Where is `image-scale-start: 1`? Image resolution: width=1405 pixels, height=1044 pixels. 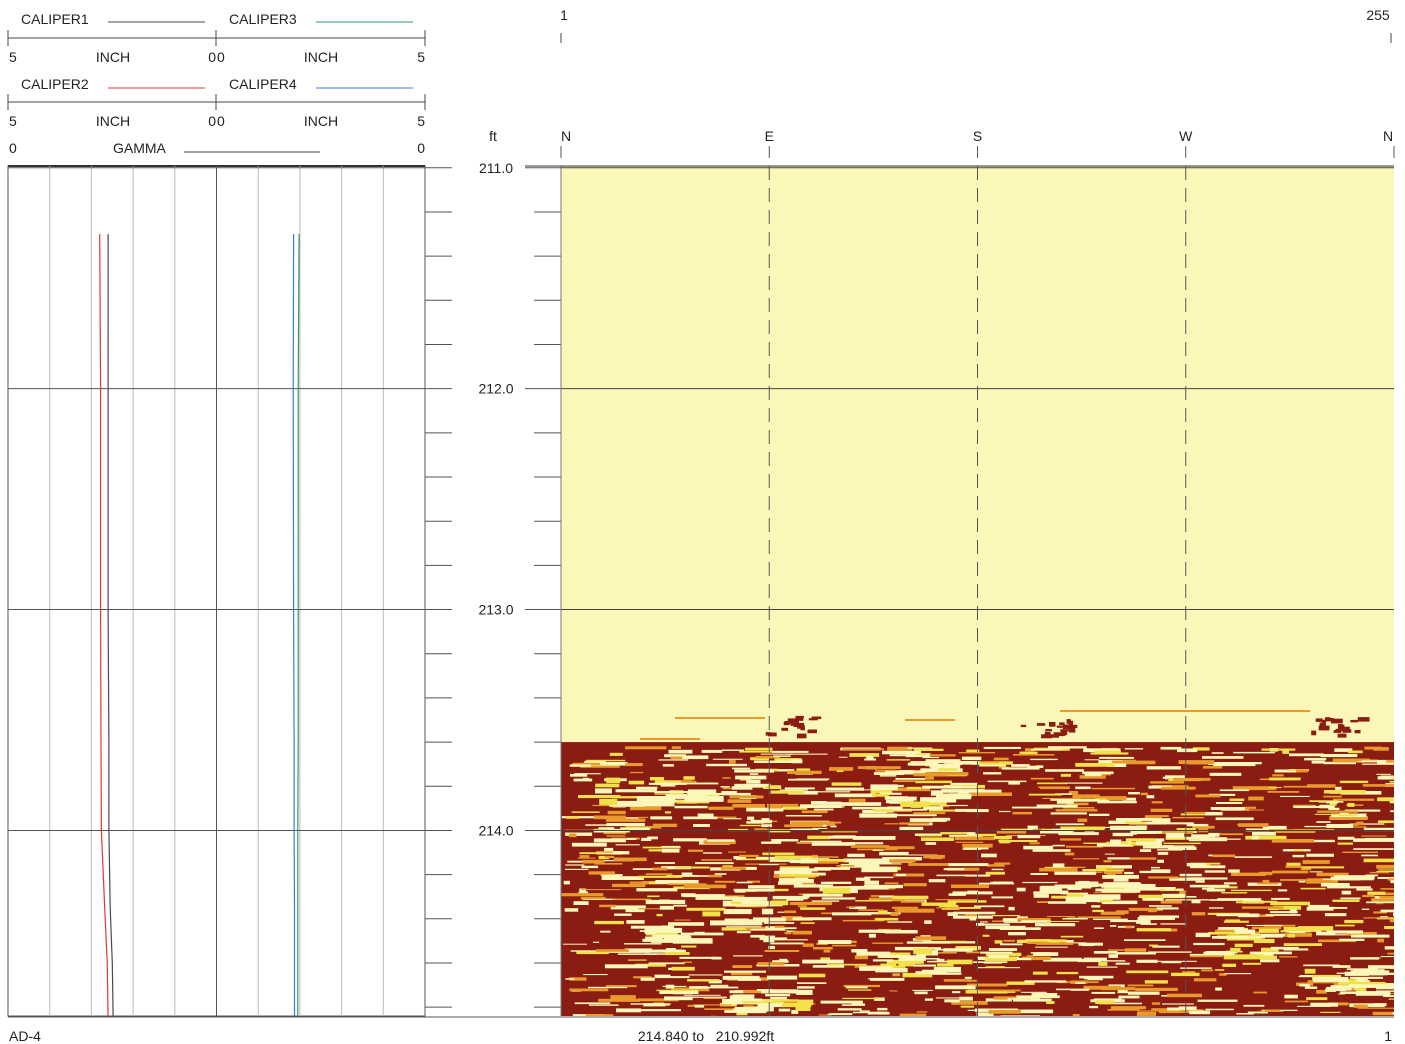
image-scale-start: 1 is located at coordinates (564, 15).